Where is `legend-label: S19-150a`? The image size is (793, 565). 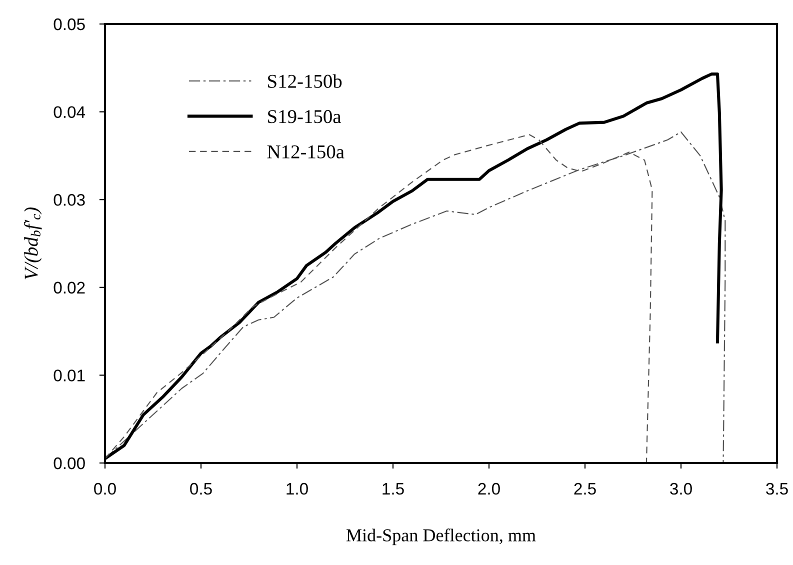
legend-label: S19-150a is located at coordinates (305, 117).